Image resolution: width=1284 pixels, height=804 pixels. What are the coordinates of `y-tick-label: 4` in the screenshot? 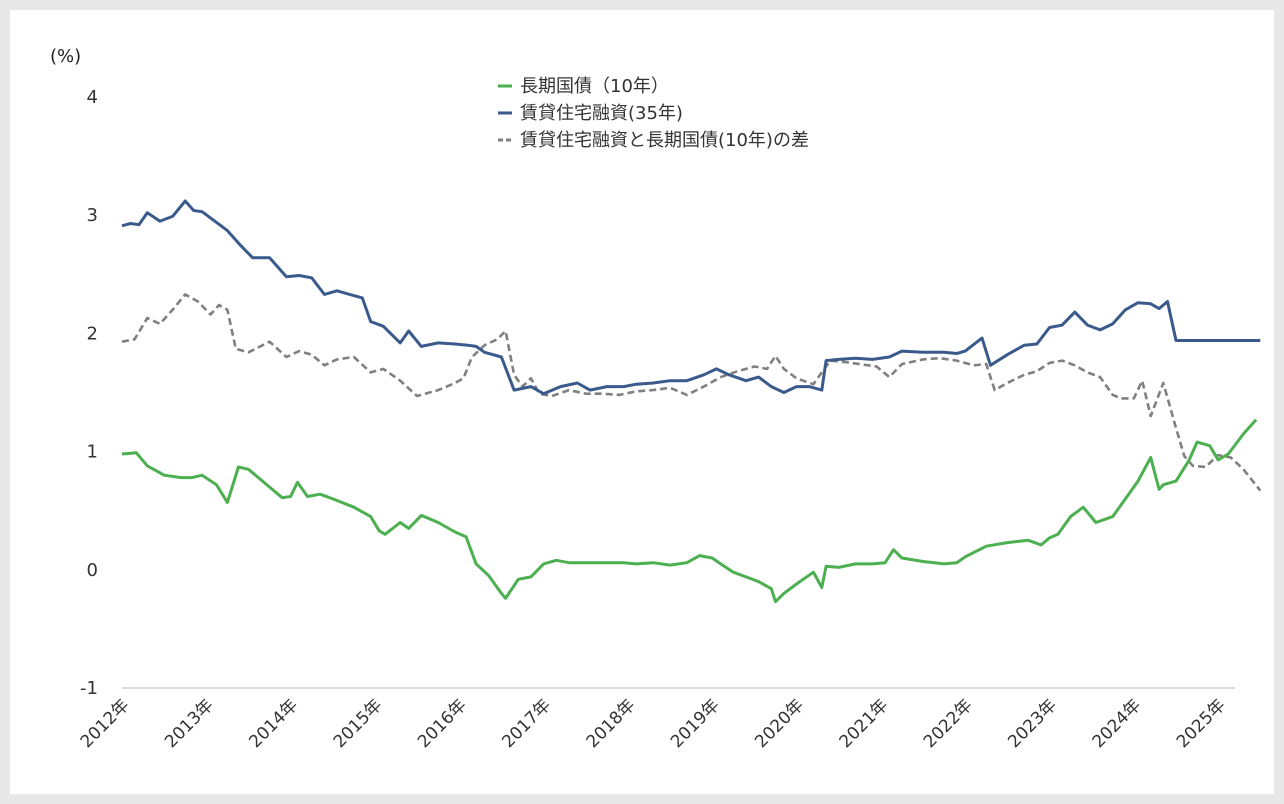 It's located at (92, 97).